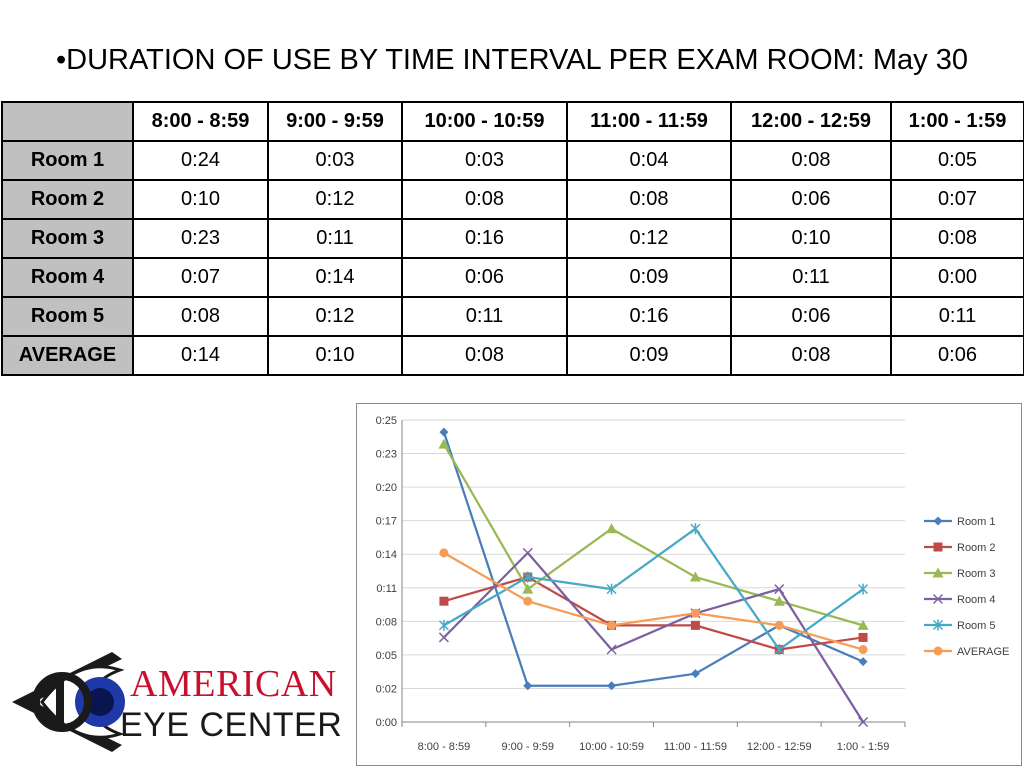 The image size is (1024, 770). I want to click on y-tick-label: 0:23, so click(386, 455).